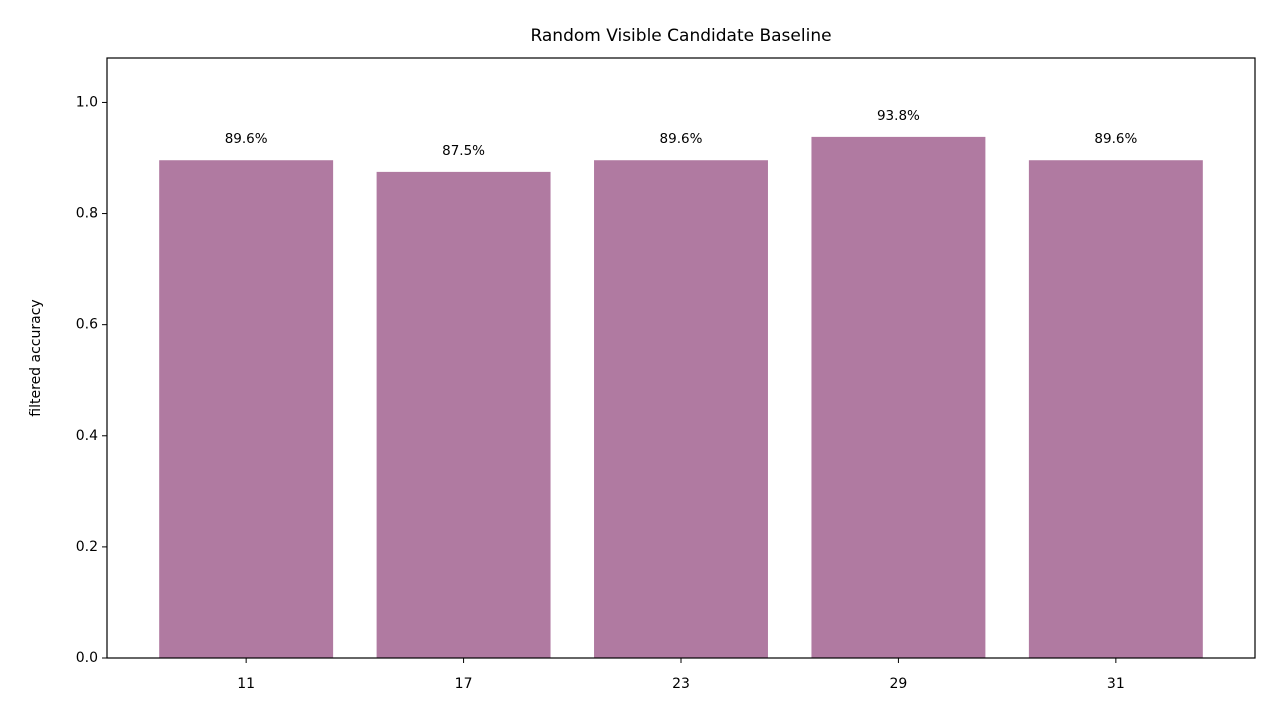  Describe the element at coordinates (1116, 684) in the screenshot. I see `x-tick-label: 31` at that location.